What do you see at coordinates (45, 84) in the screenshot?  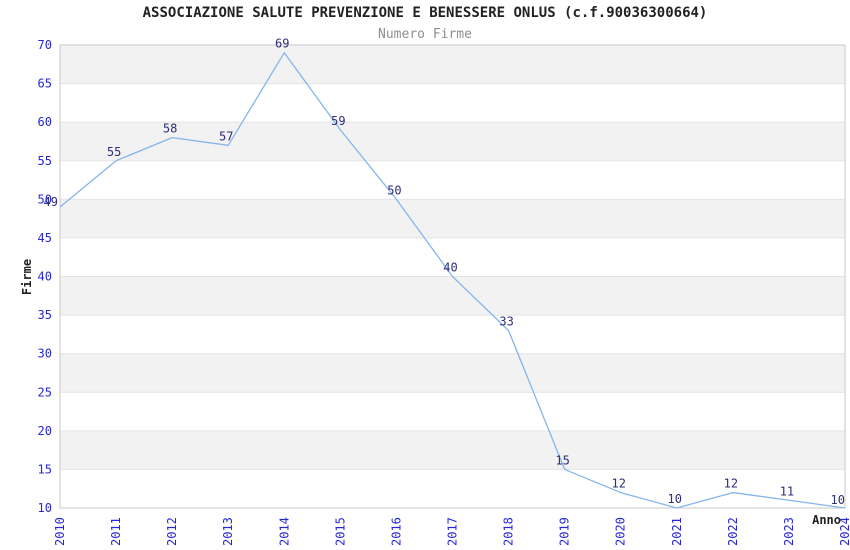 I see `y-tick-label: 65` at bounding box center [45, 84].